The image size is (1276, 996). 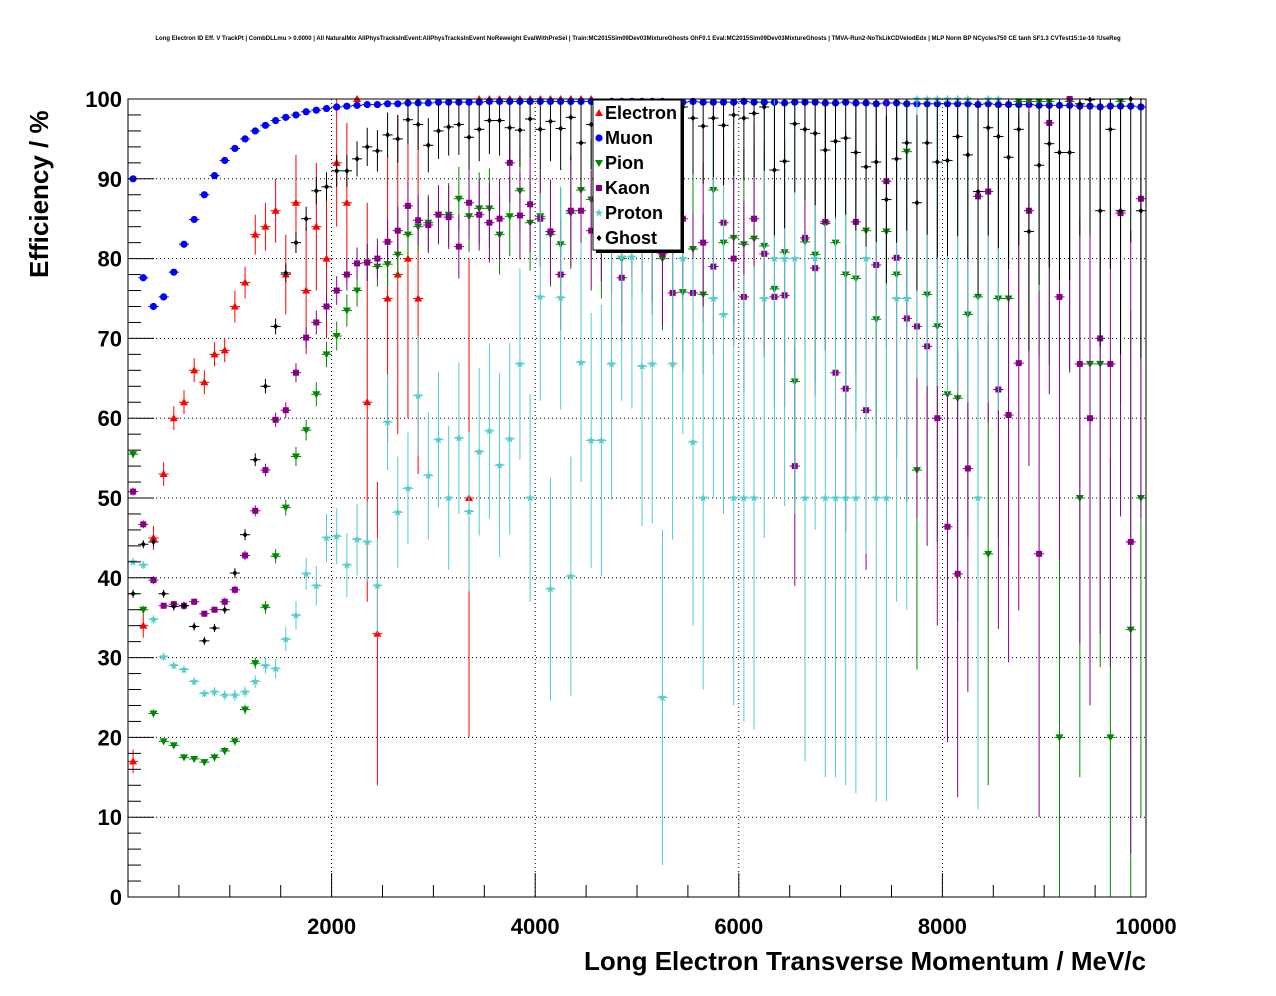 I want to click on y-tick-label: 20, so click(x=110, y=737).